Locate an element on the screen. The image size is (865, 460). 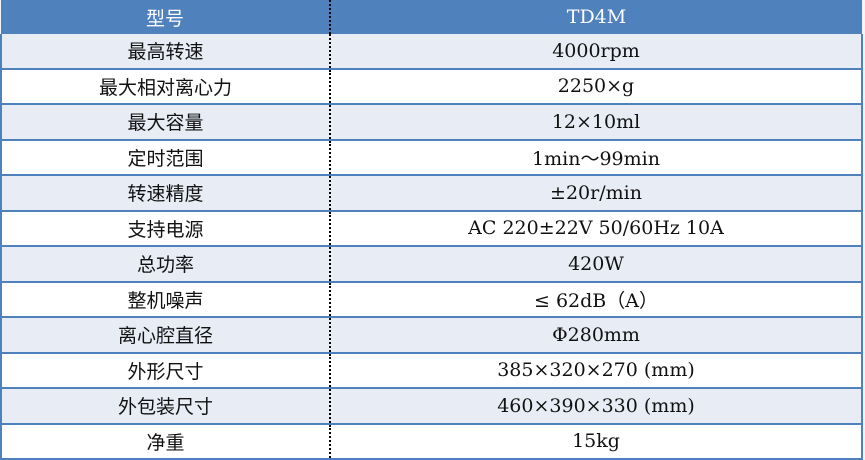
header-model-value: TD4M is located at coordinates (596, 17).